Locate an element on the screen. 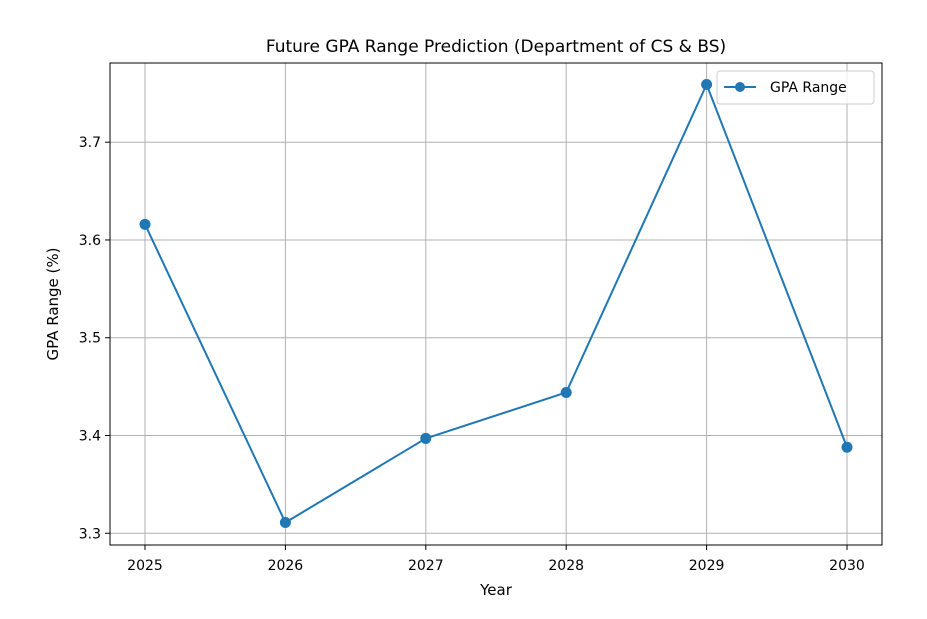 Image resolution: width=927 pixels, height=619 pixels. y-tick-label: 3.7 is located at coordinates (90, 143).